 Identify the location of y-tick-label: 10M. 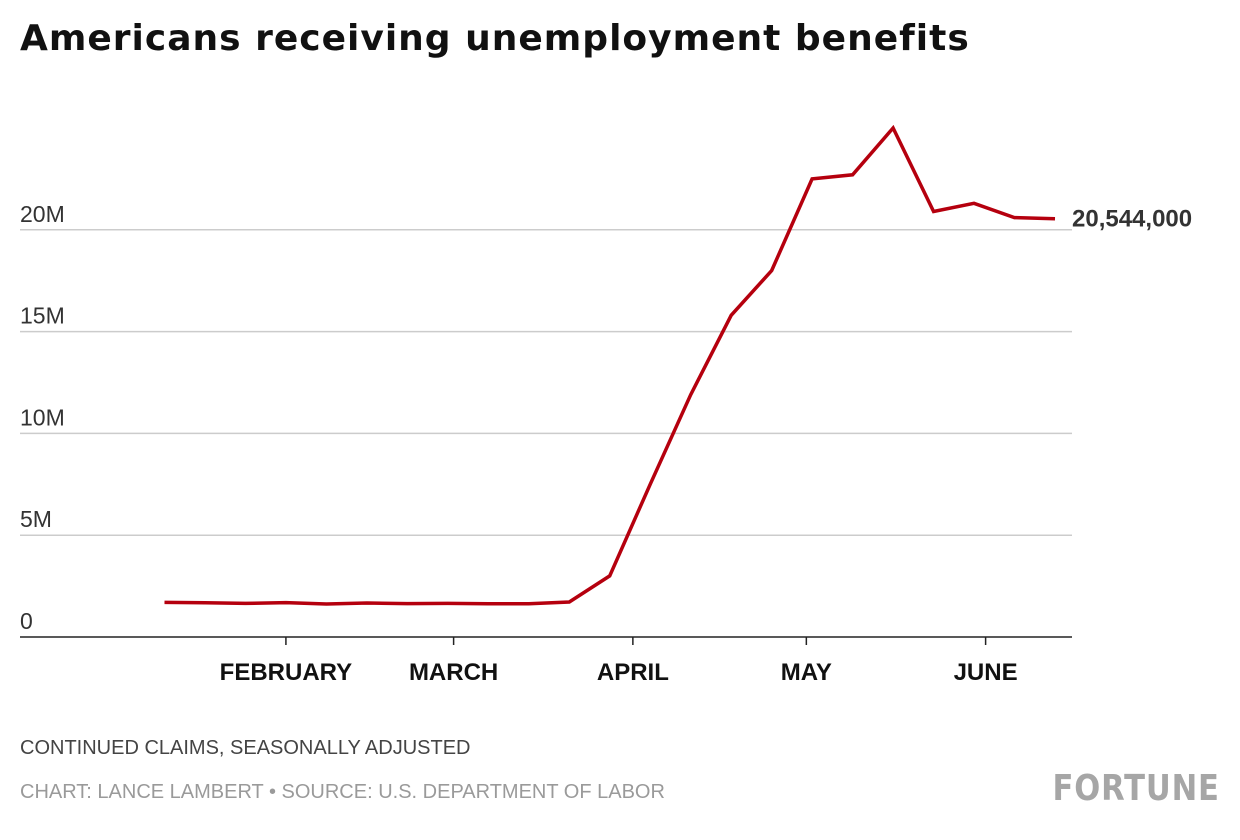
(42, 417).